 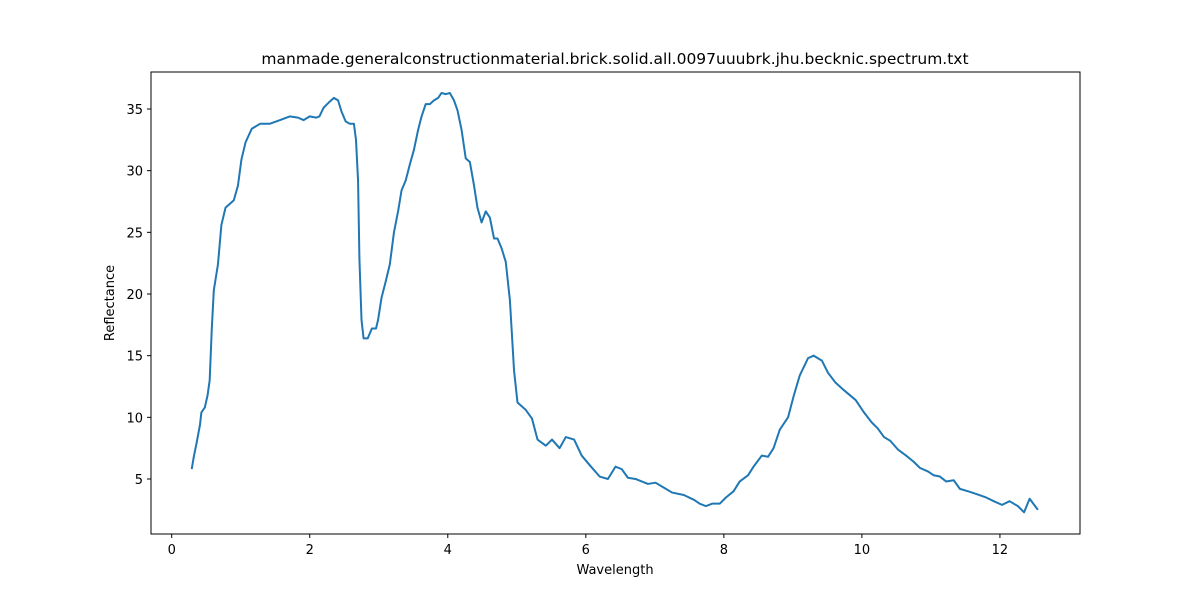 What do you see at coordinates (134, 295) in the screenshot?
I see `y-tick-label: 20` at bounding box center [134, 295].